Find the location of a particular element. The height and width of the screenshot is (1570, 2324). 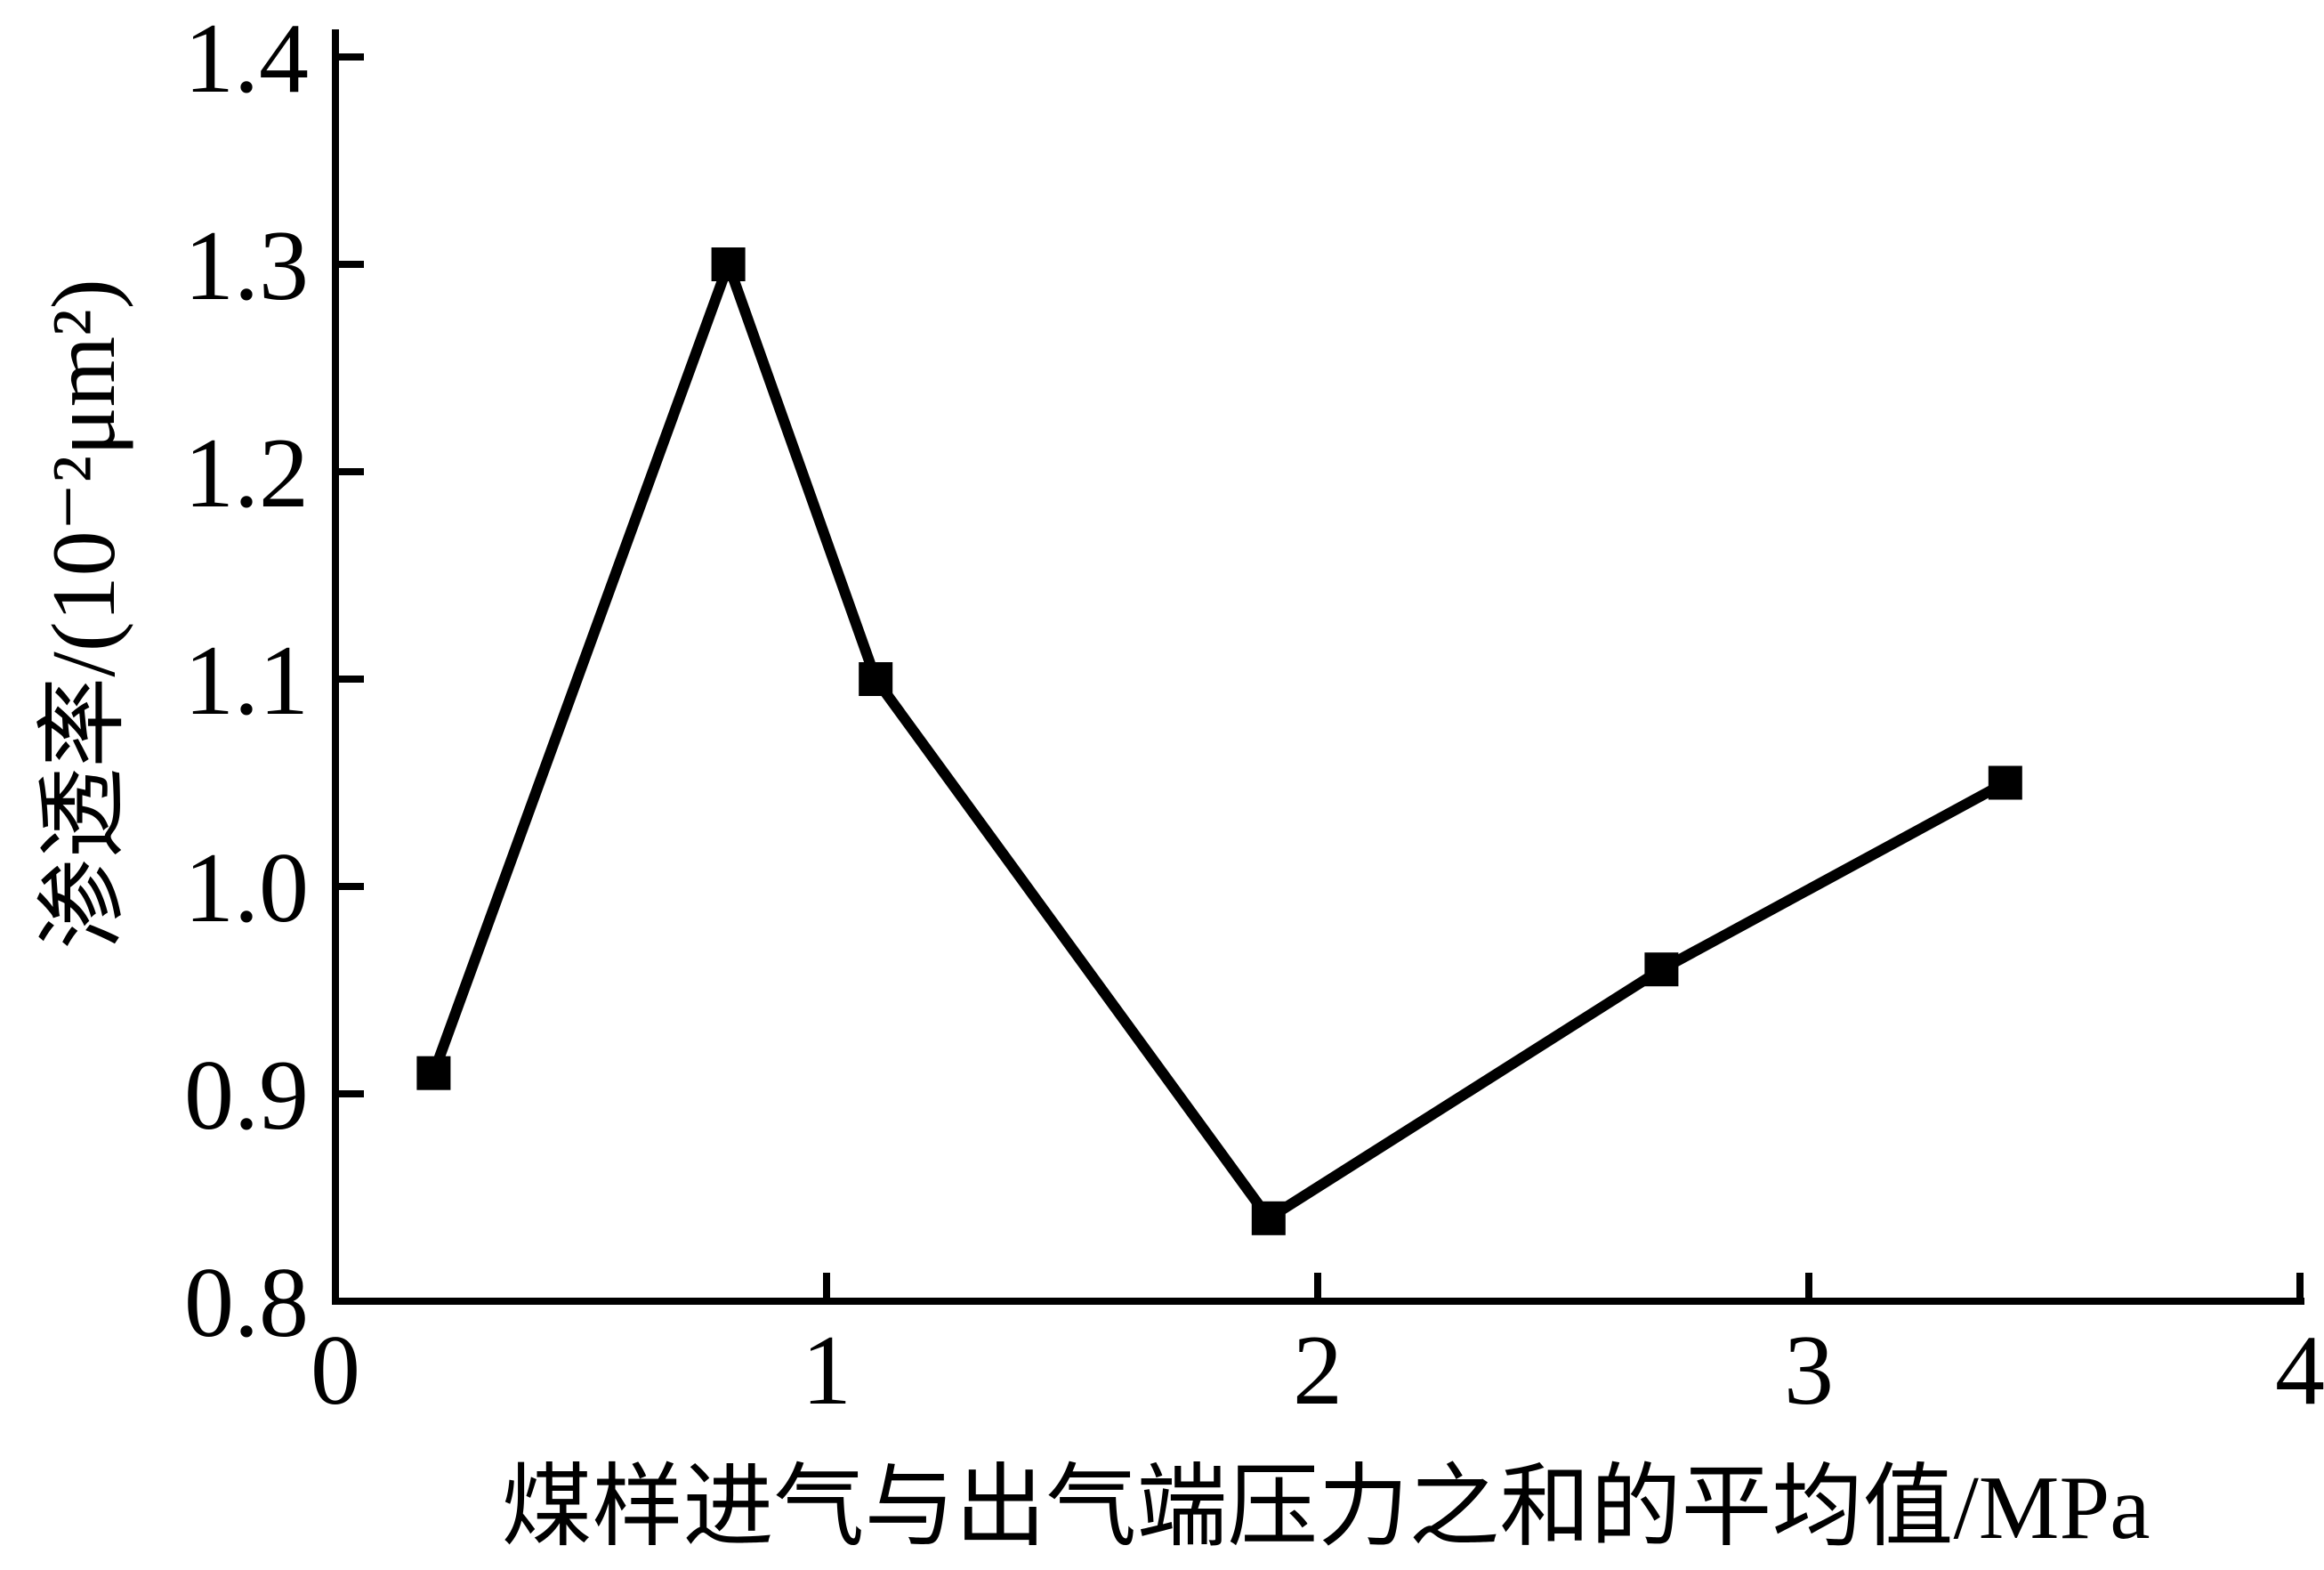

y-tick-label: 1.3 is located at coordinates (246, 266).